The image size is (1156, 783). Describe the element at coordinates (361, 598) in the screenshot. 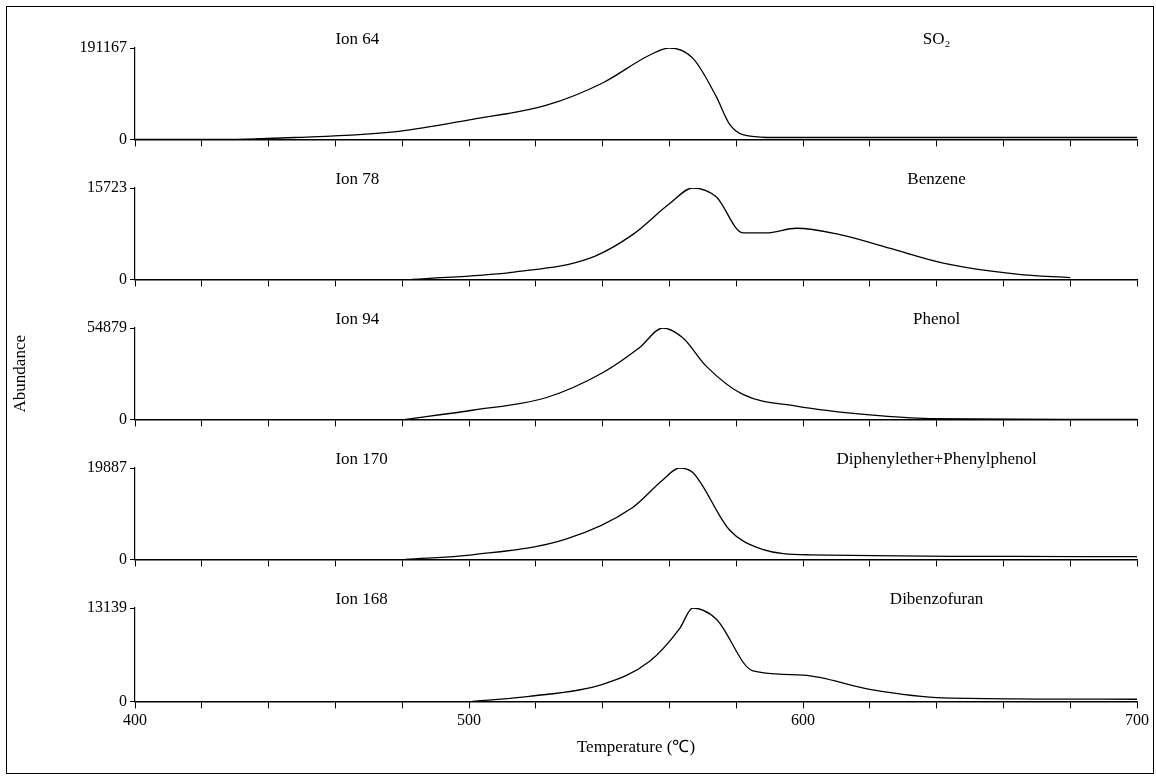

I see `chart-title: Ion 168` at that location.